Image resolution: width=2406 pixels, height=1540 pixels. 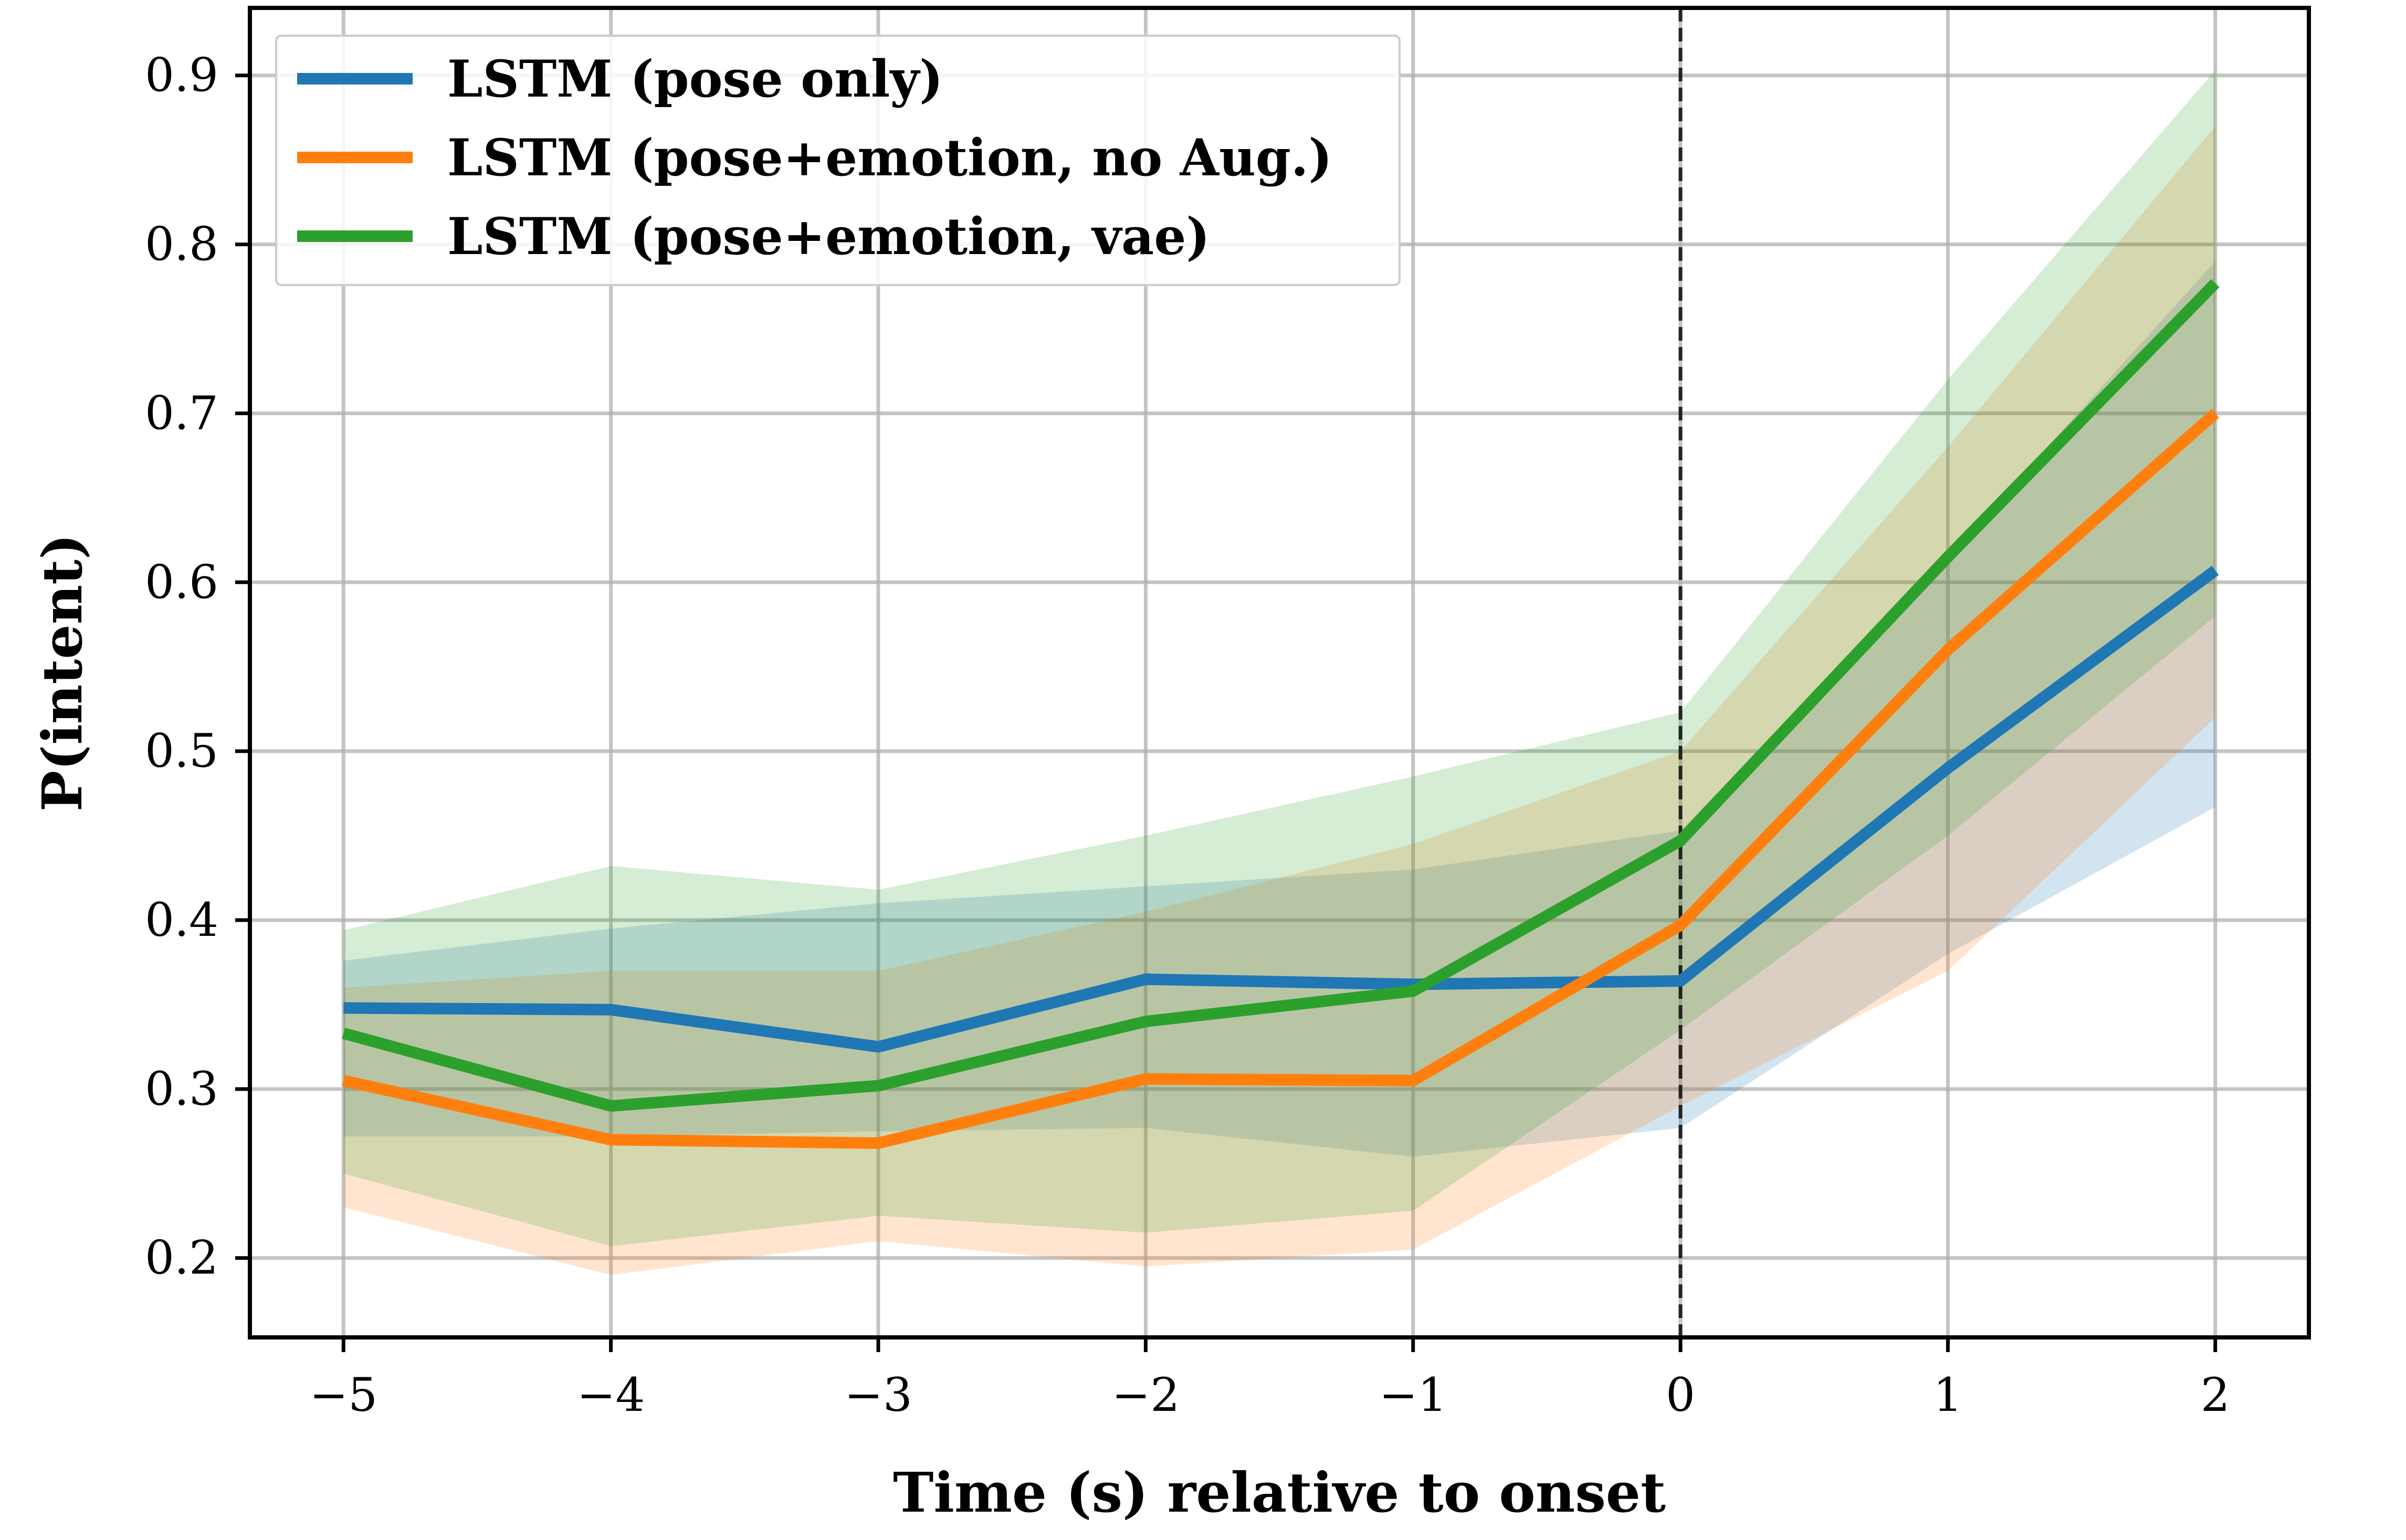 What do you see at coordinates (181, 920) in the screenshot?
I see `y-tick-label: 0.4` at bounding box center [181, 920].